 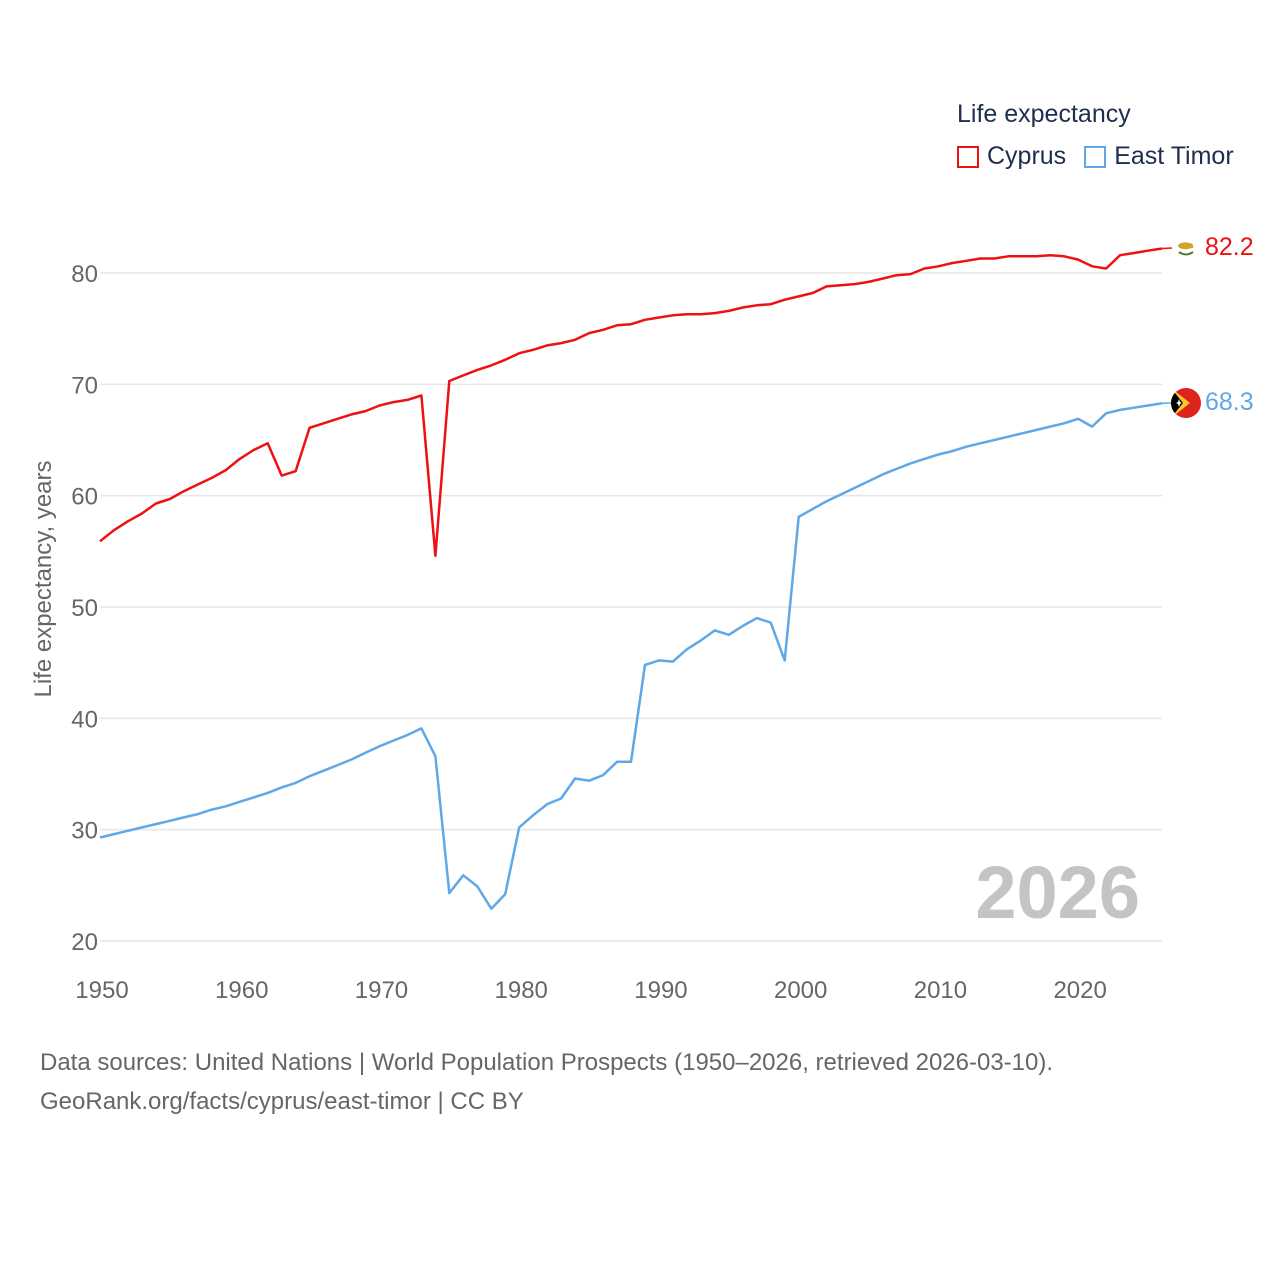 I want to click on legend-label-cyprus: Cyprus, so click(x=1027, y=156).